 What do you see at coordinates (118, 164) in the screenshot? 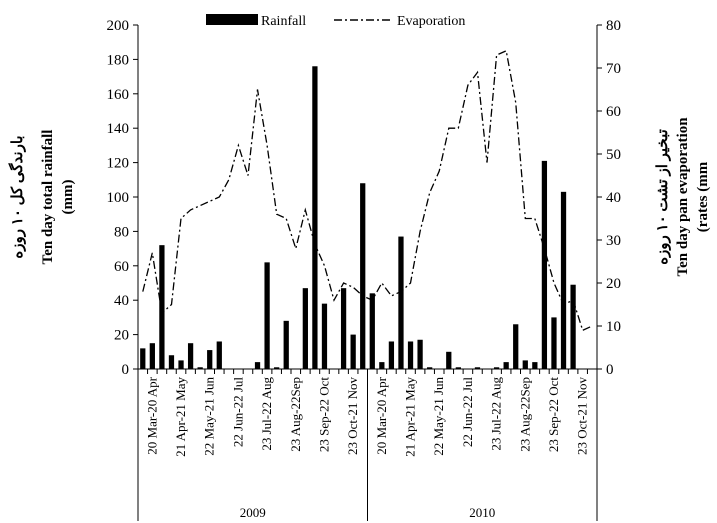
I see `left-tick-label: 120` at bounding box center [118, 164].